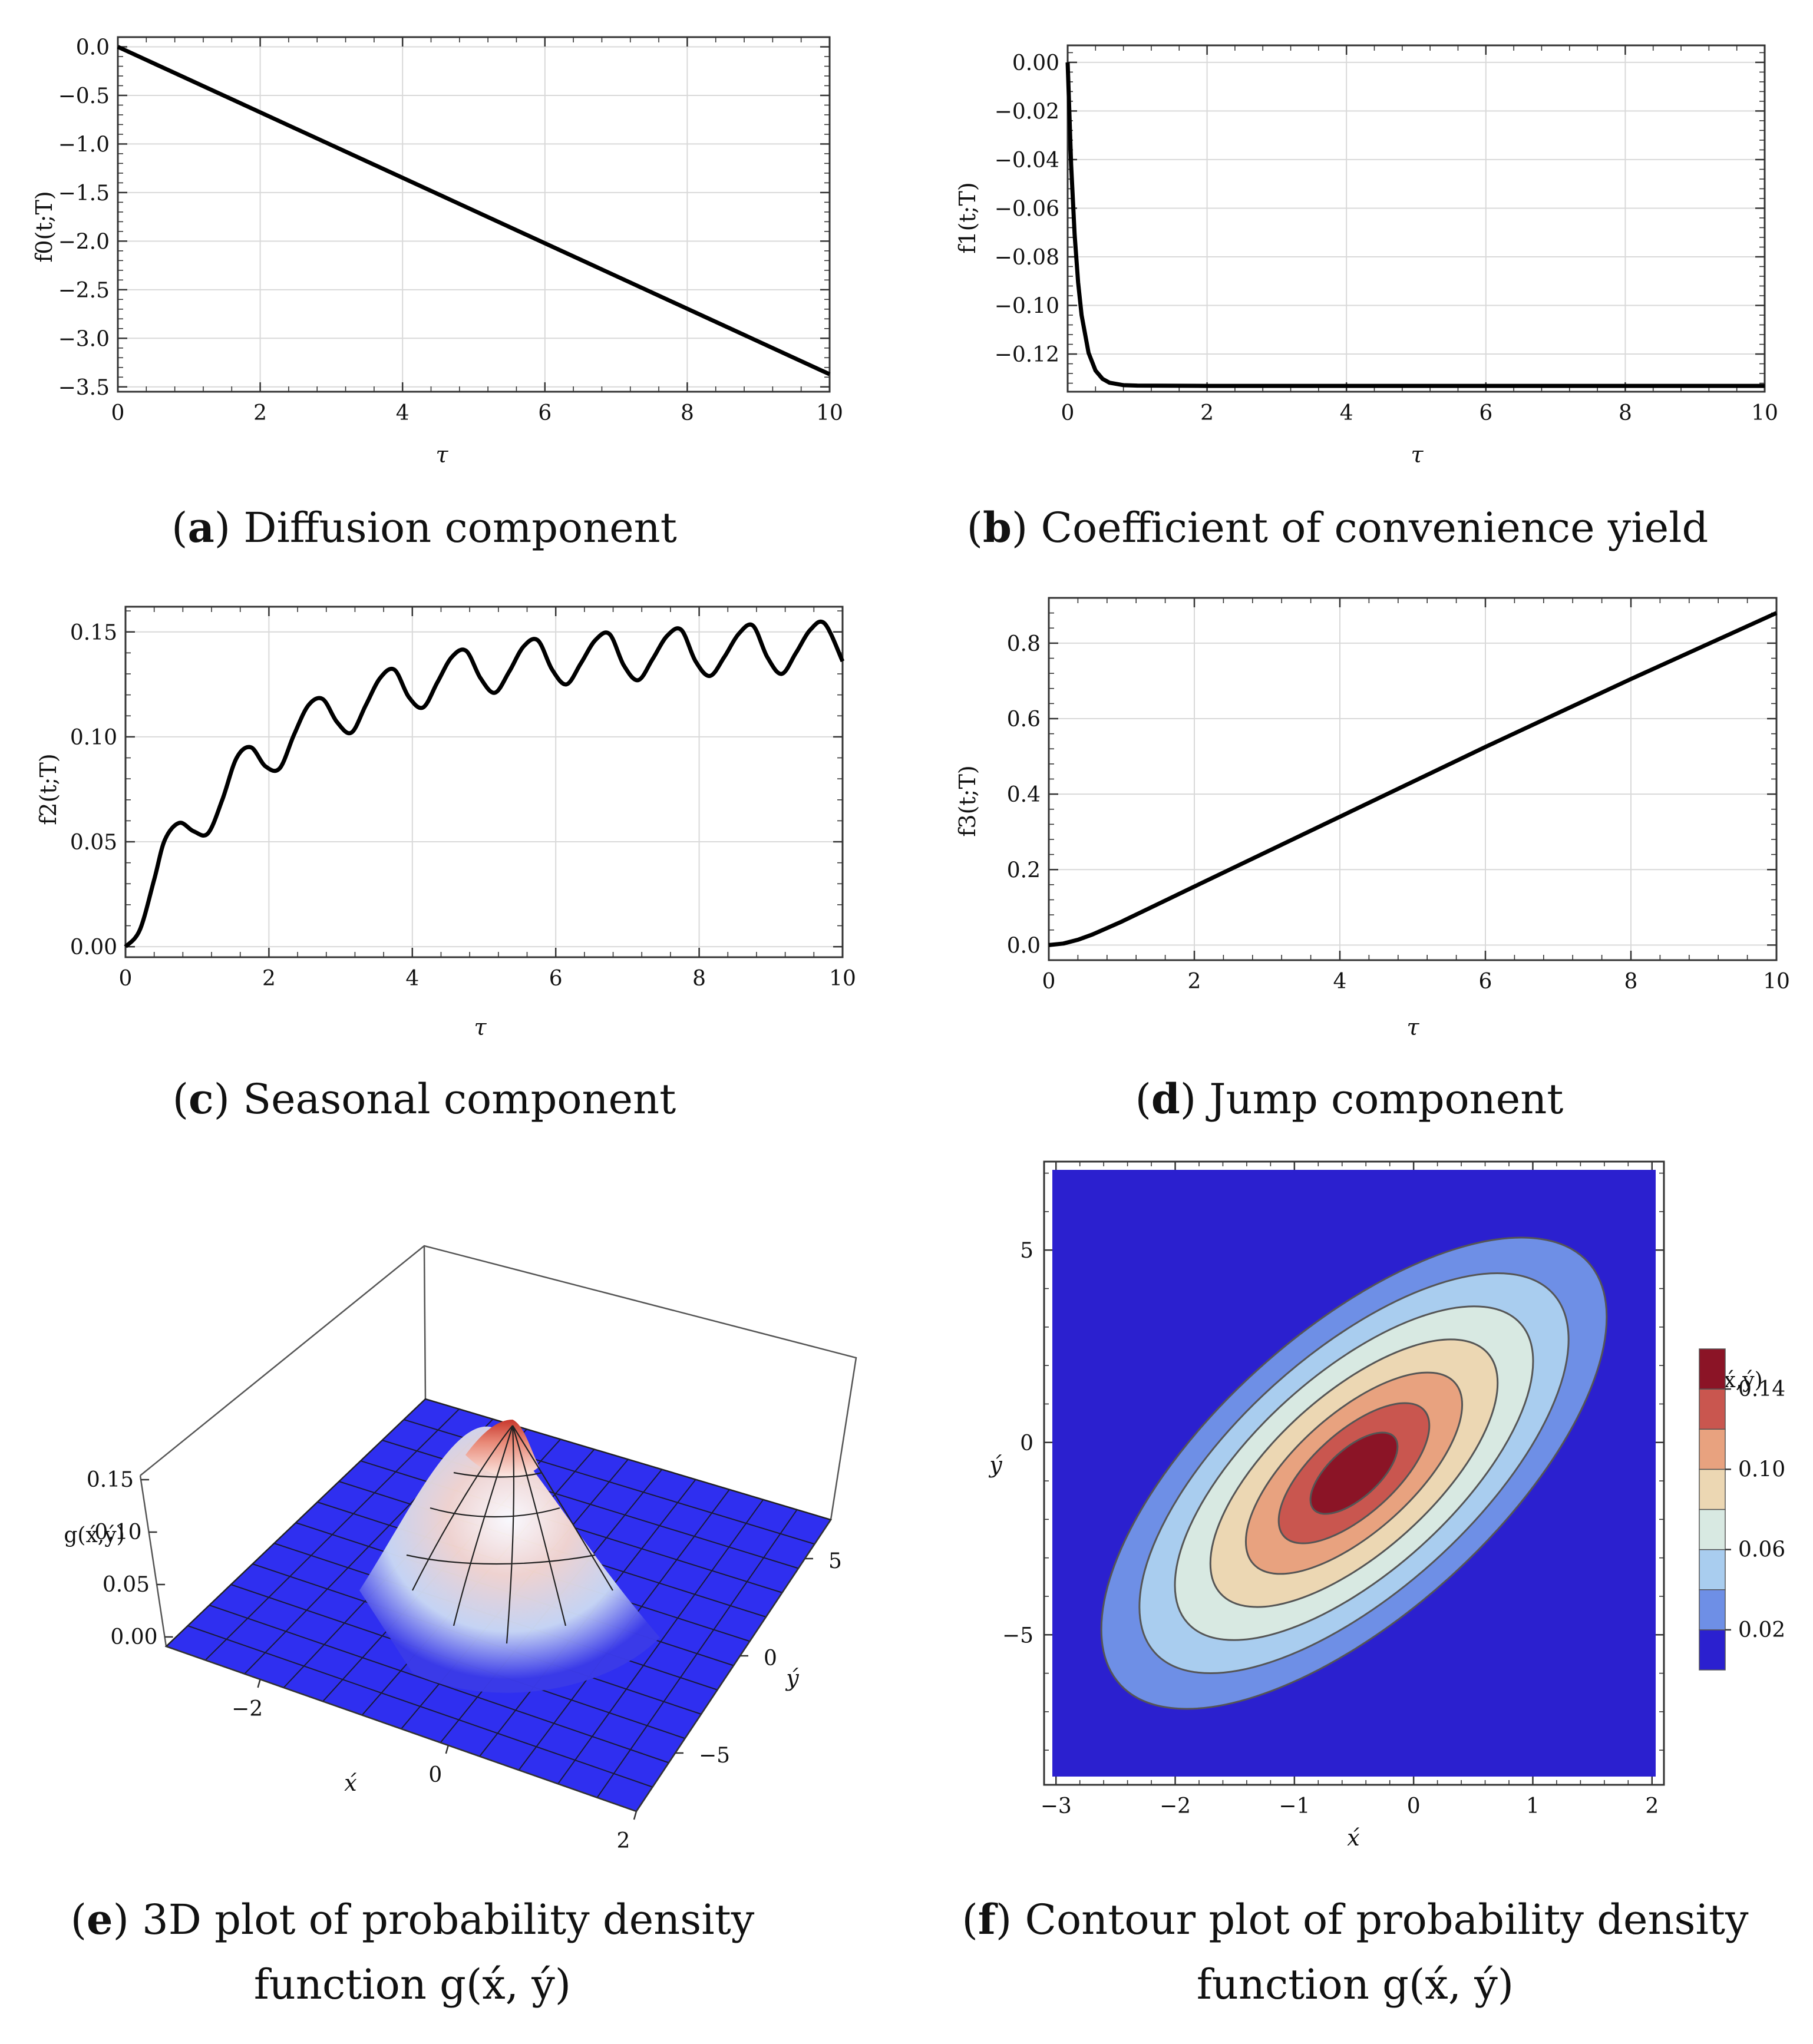 This screenshot has width=1813, height=2044. I want to click on panel-b-xtick-label: 2, so click(1207, 413).